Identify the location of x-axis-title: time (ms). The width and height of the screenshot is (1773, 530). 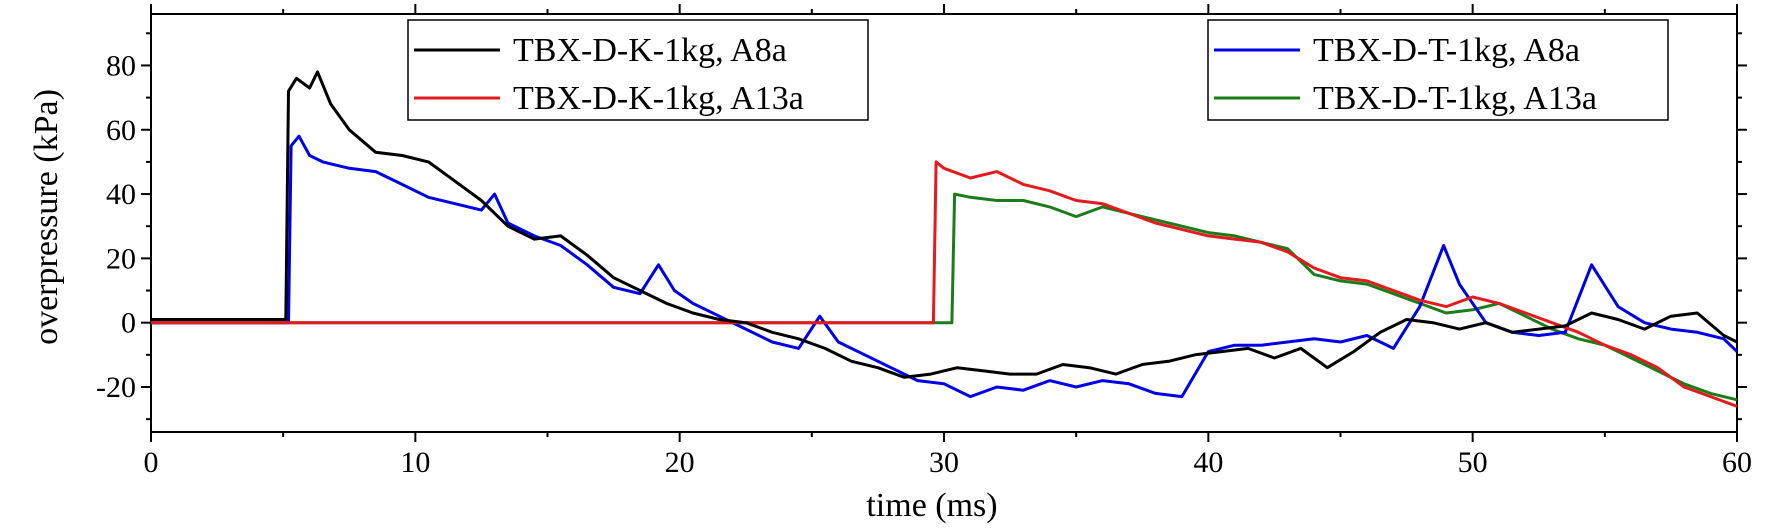
(931, 505).